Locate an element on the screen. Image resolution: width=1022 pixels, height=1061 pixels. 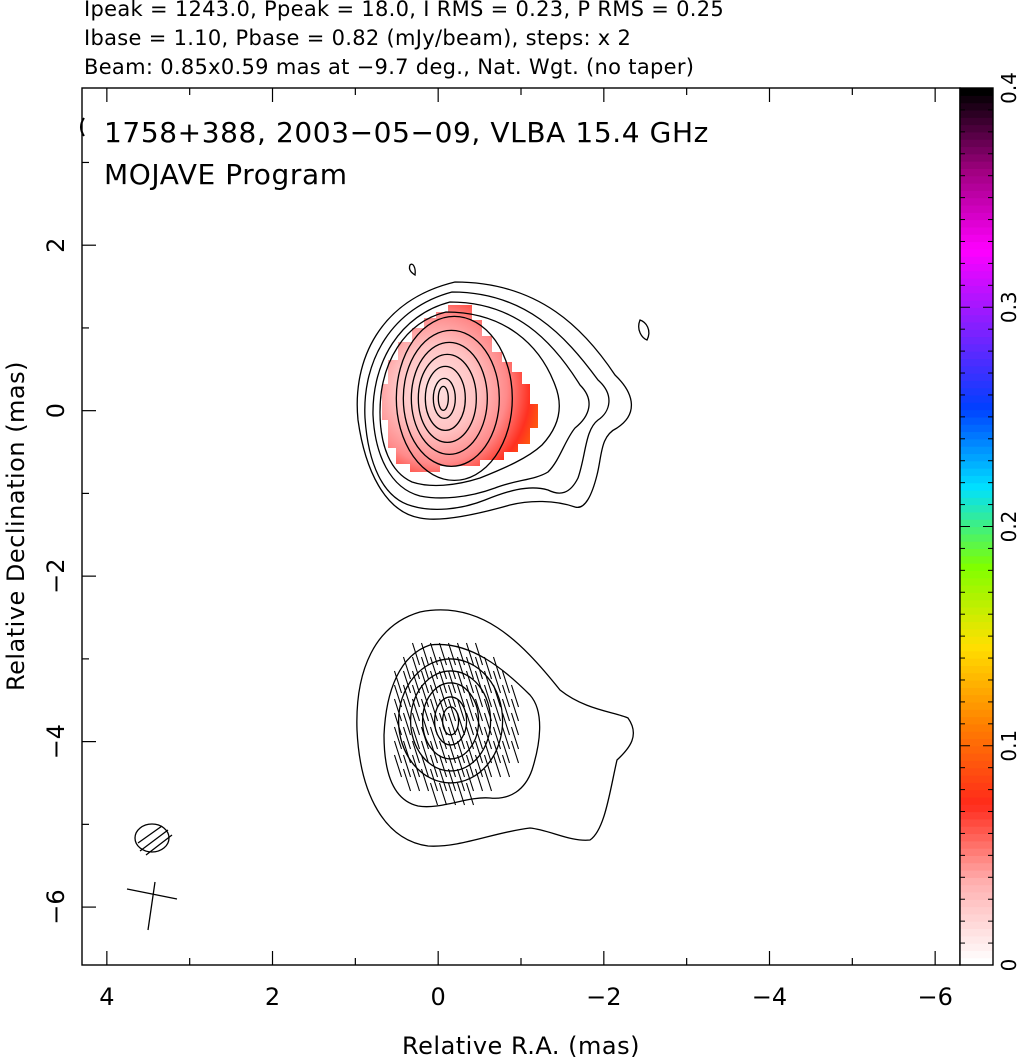
contour-south-outer is located at coordinates (495, 728).